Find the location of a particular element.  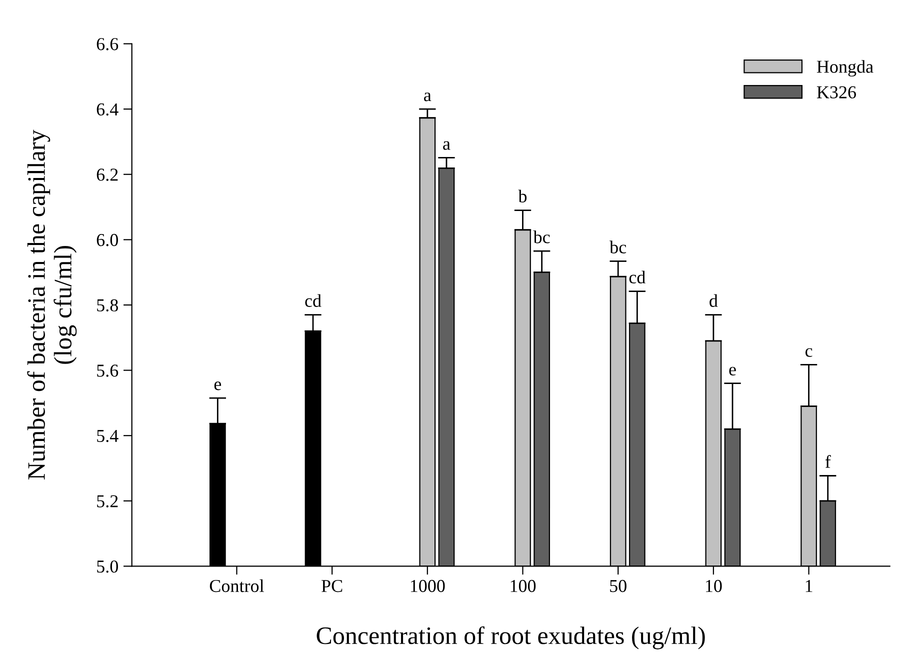

x-tick-label: PC is located at coordinates (332, 586).